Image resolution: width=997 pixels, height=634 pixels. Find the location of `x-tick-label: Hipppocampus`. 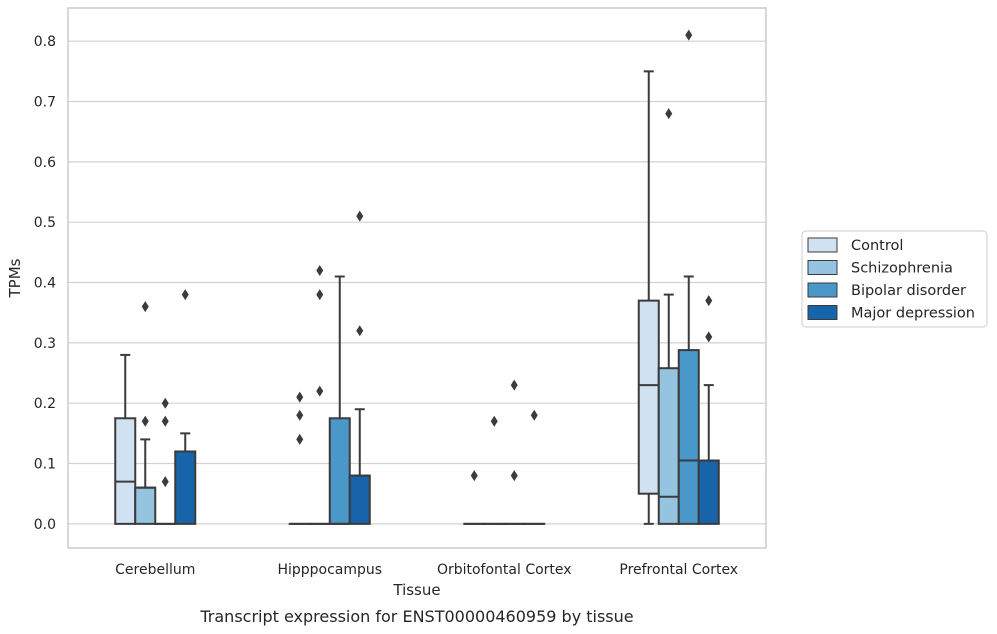

x-tick-label: Hipppocampus is located at coordinates (329, 570).